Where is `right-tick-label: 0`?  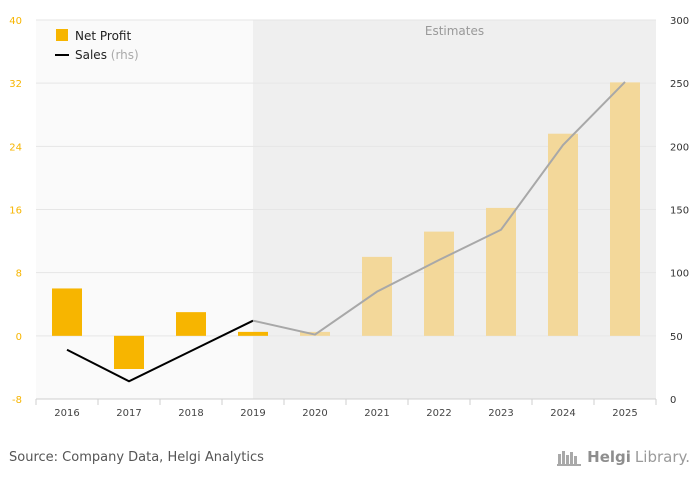 right-tick-label: 0 is located at coordinates (673, 400).